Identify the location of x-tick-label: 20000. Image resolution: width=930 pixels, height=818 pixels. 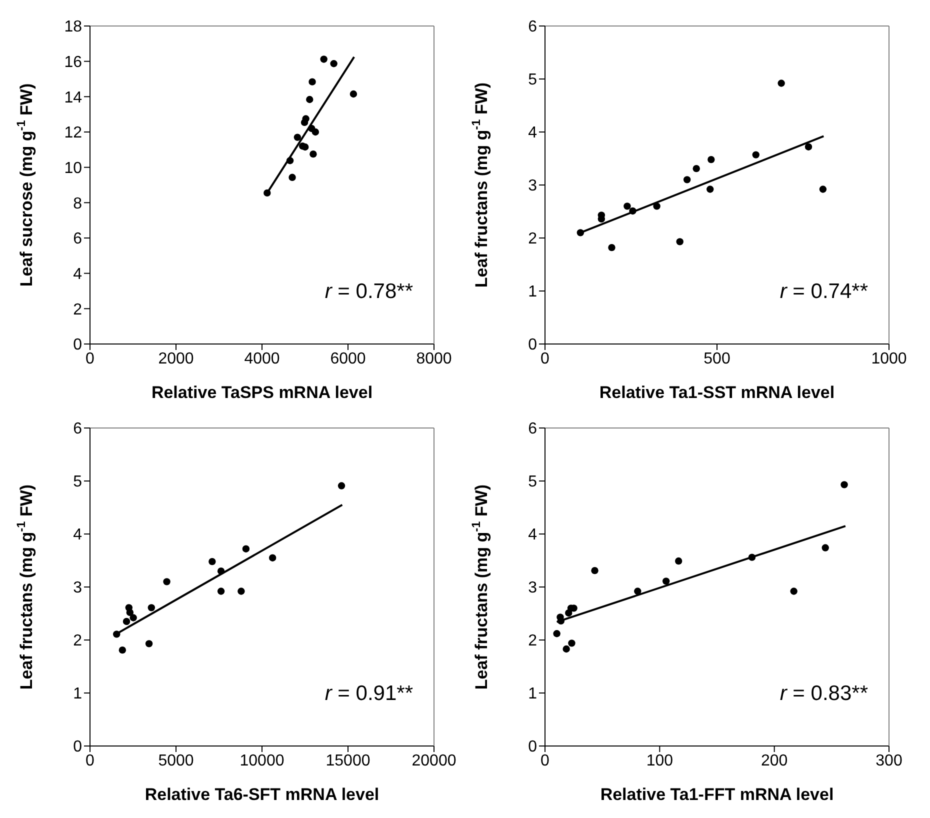
(434, 761).